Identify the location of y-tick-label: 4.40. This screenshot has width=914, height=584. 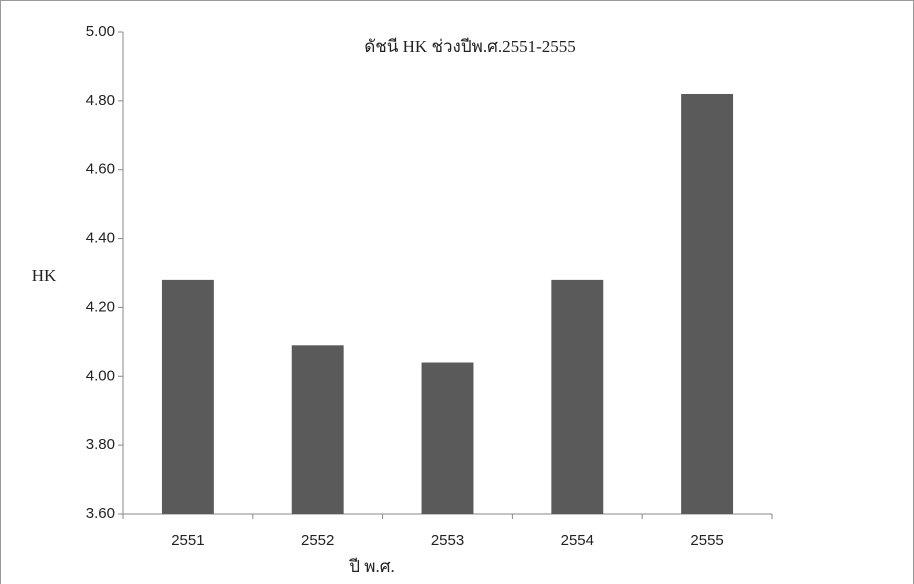
(100, 238).